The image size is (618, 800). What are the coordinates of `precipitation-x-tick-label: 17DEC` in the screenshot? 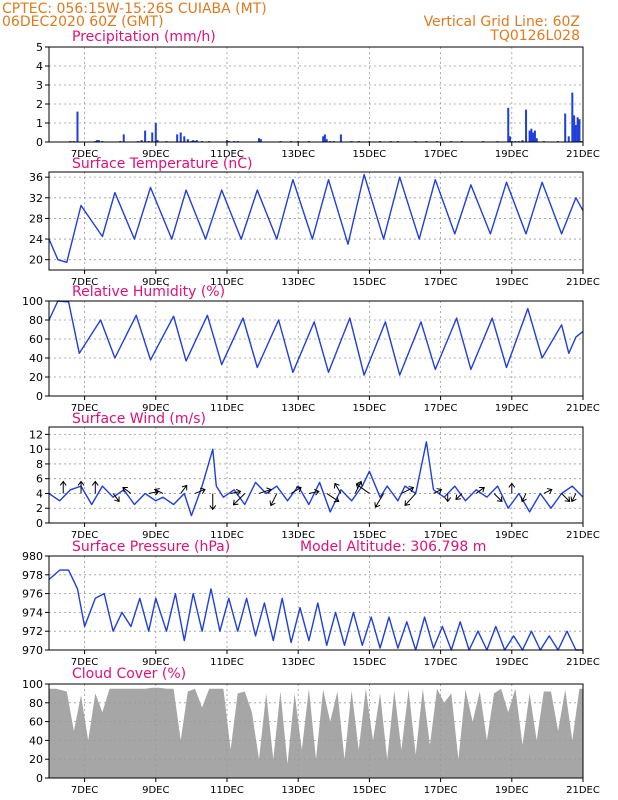 It's located at (441, 154).